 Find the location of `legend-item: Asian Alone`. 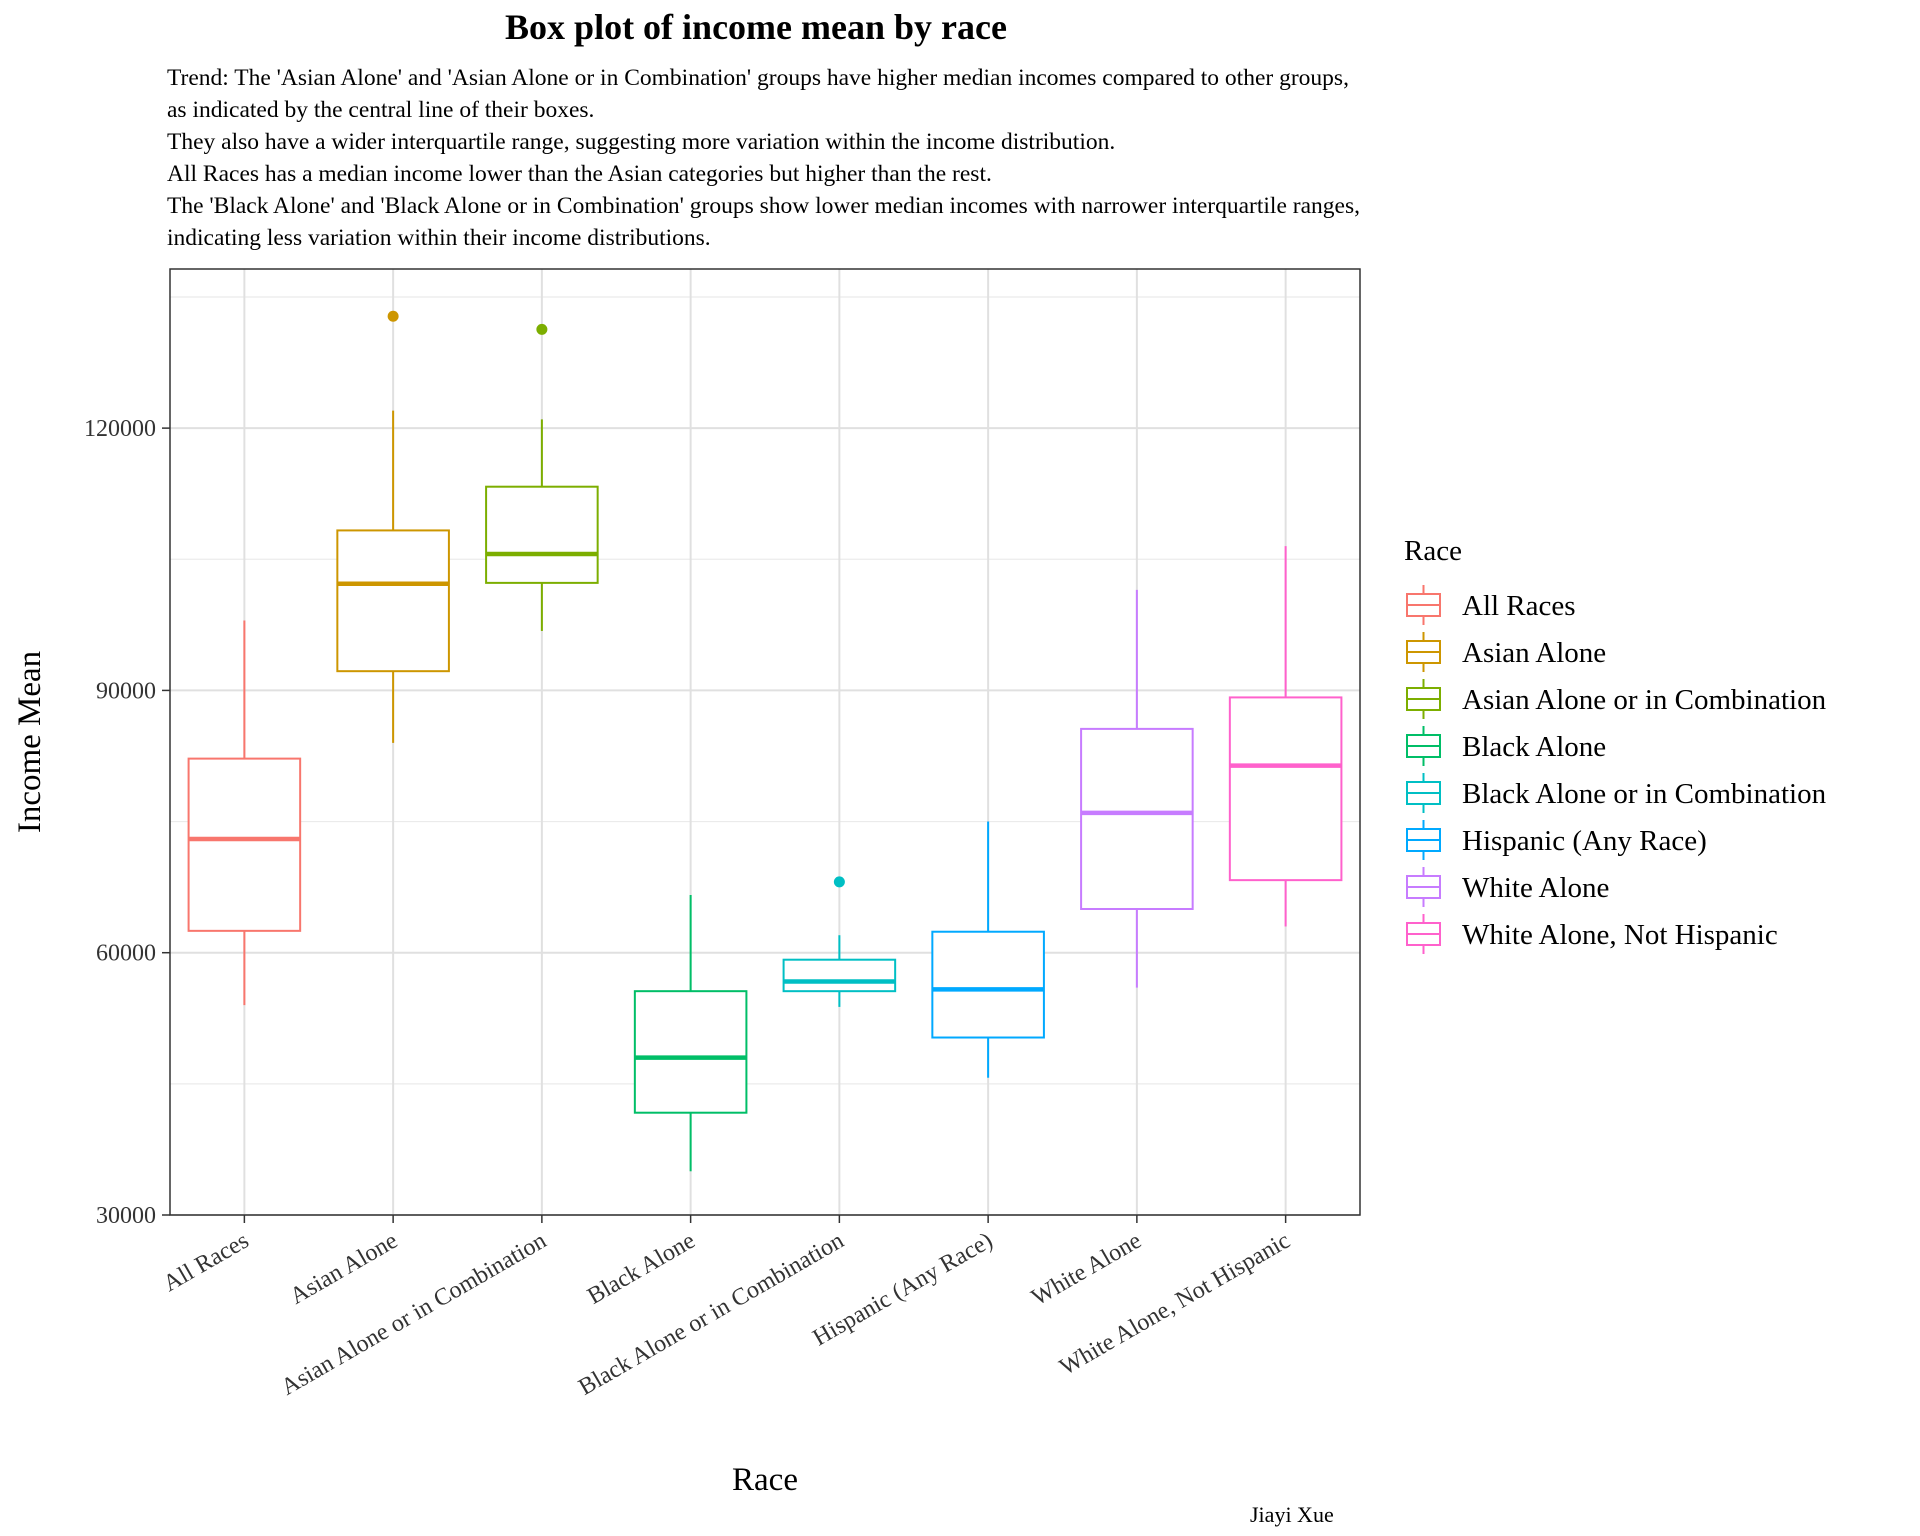

legend-item: Asian Alone is located at coordinates (1506, 652).